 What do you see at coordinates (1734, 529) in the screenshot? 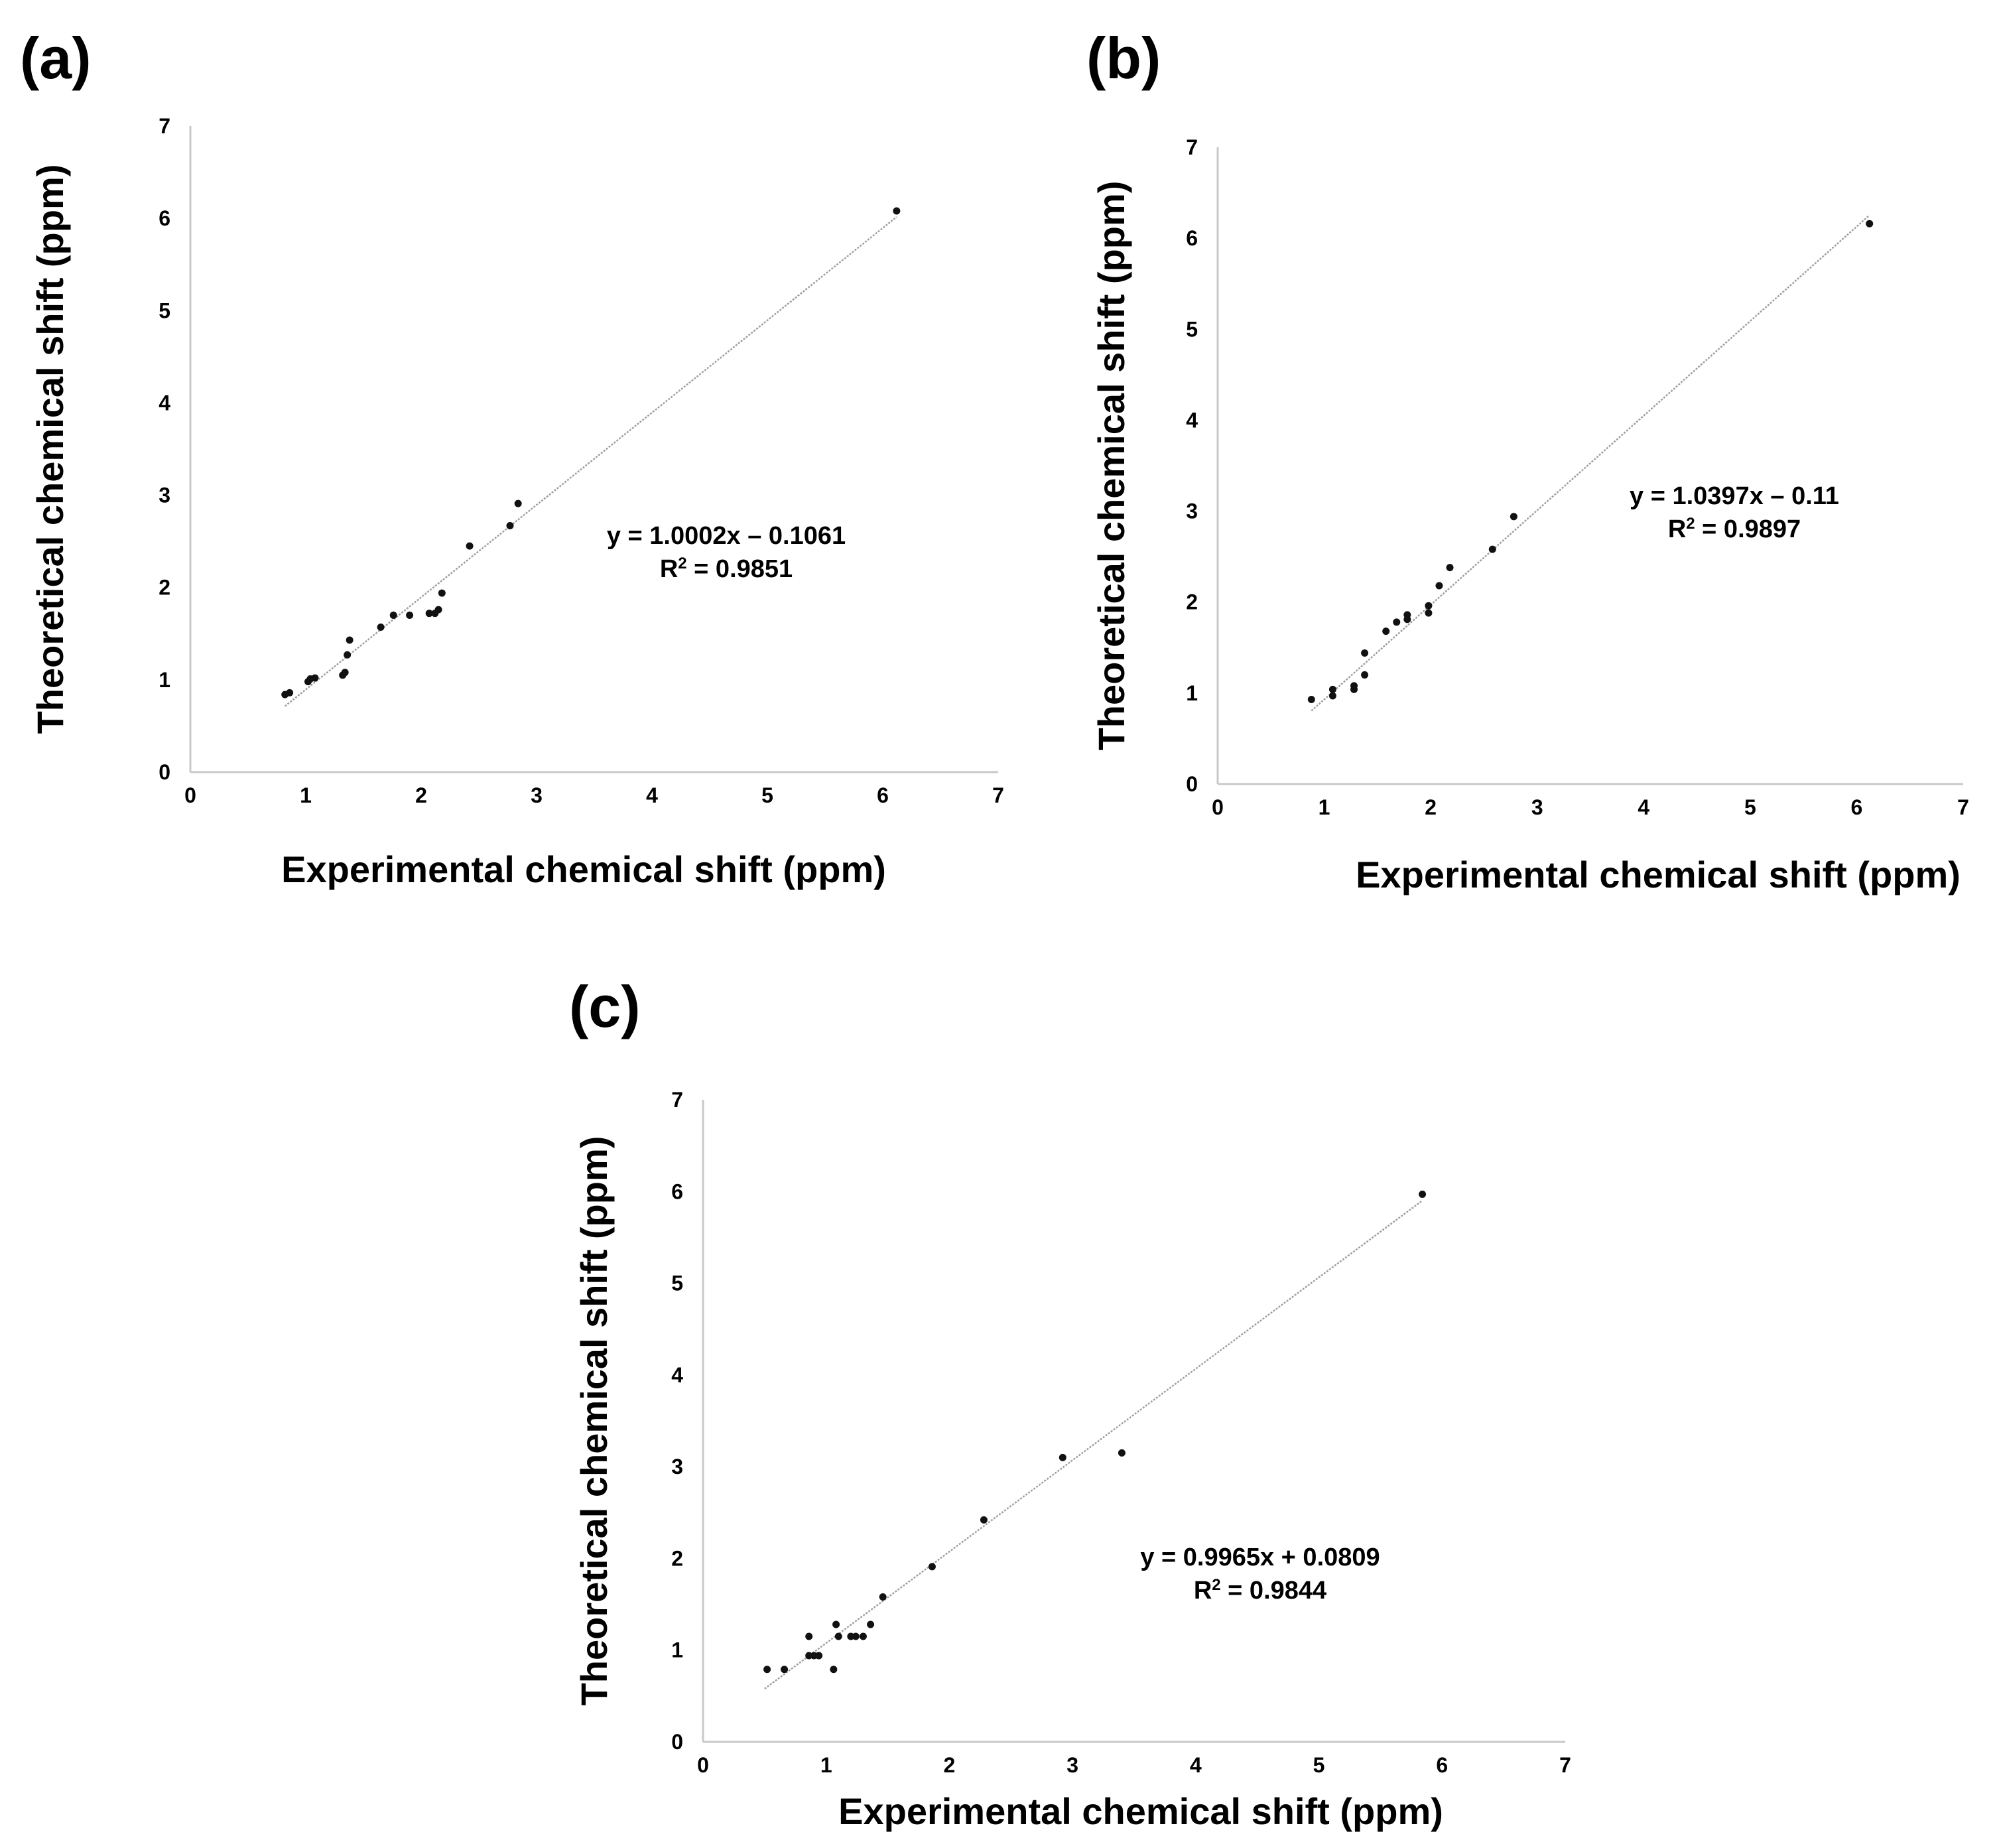
I see `r-squared: R2 = 0.9897` at bounding box center [1734, 529].